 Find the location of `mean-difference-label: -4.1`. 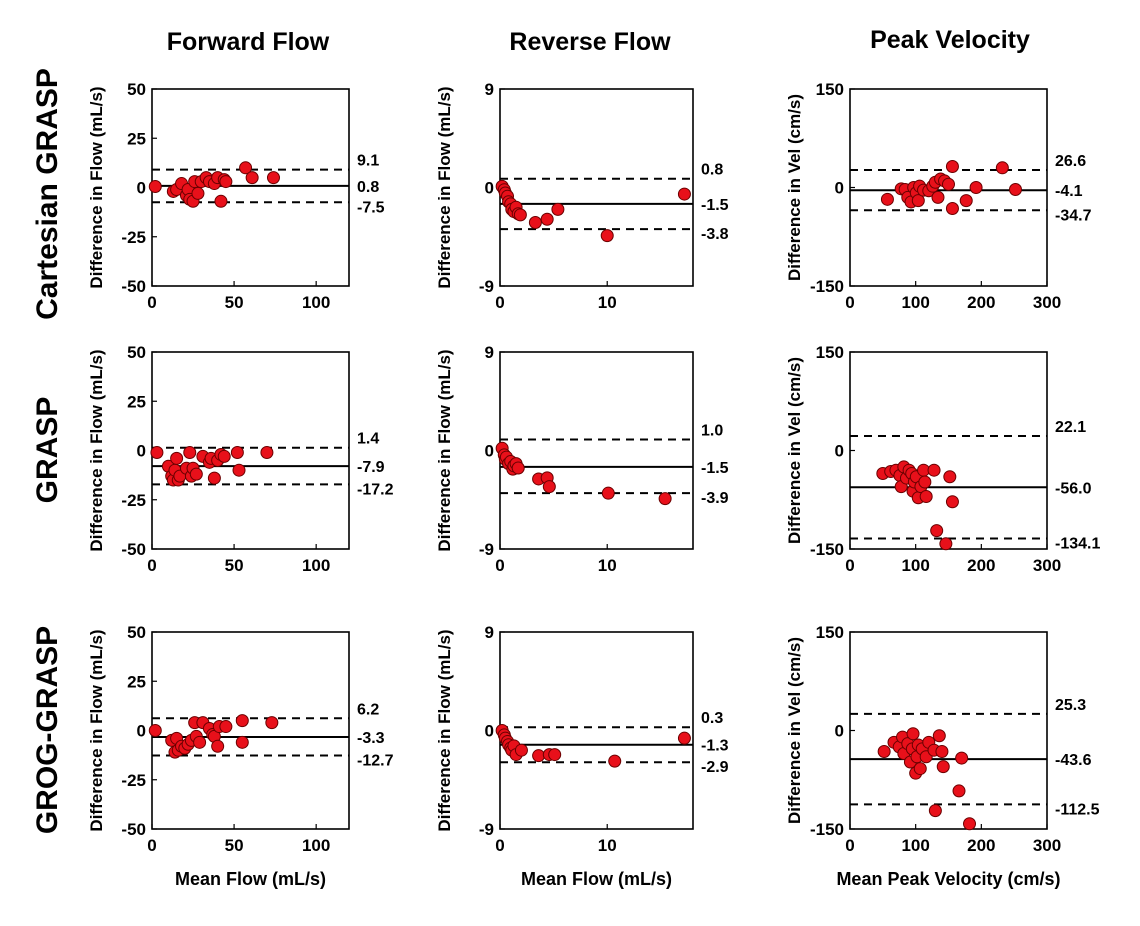

mean-difference-label: -4.1 is located at coordinates (1069, 191).